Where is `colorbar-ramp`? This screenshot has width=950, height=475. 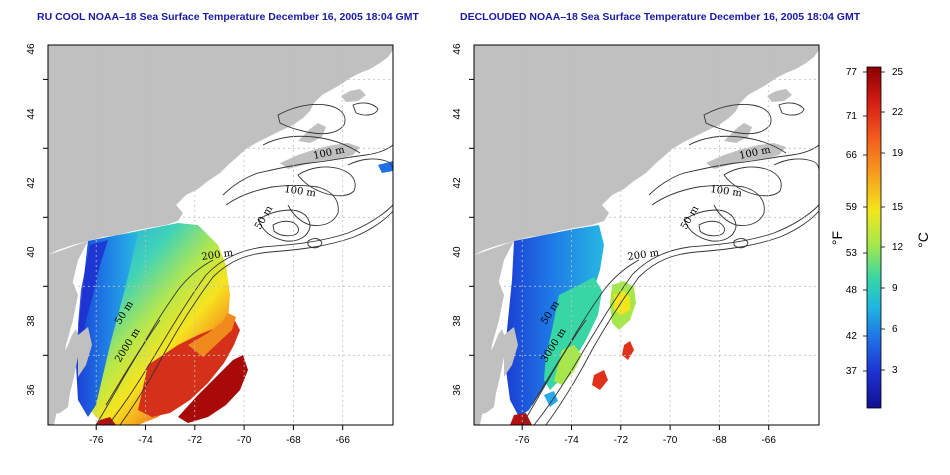
colorbar-ramp is located at coordinates (874, 237).